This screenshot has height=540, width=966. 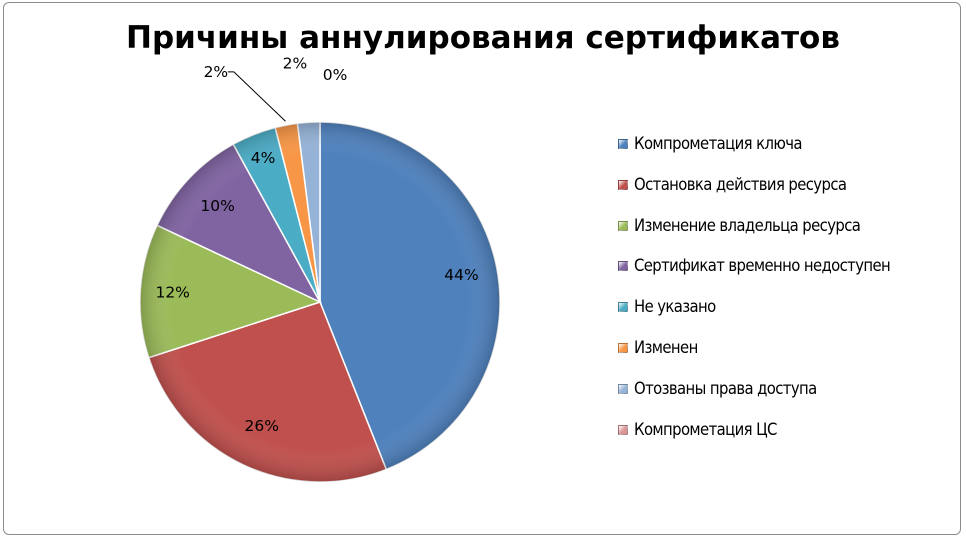 What do you see at coordinates (483, 38) in the screenshot?
I see `chart-title: Причины аннулирования сертификатов` at bounding box center [483, 38].